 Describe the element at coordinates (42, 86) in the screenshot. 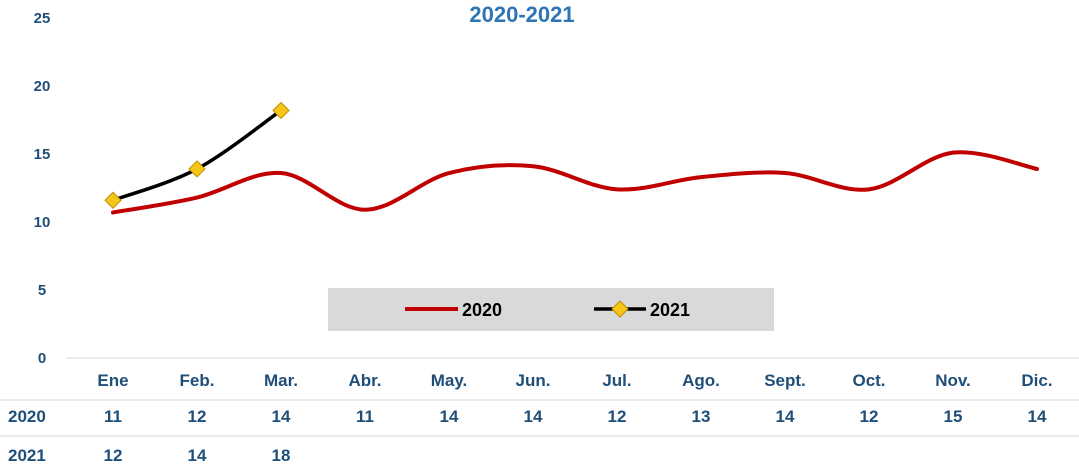

I see `y-tick-label: 20` at that location.